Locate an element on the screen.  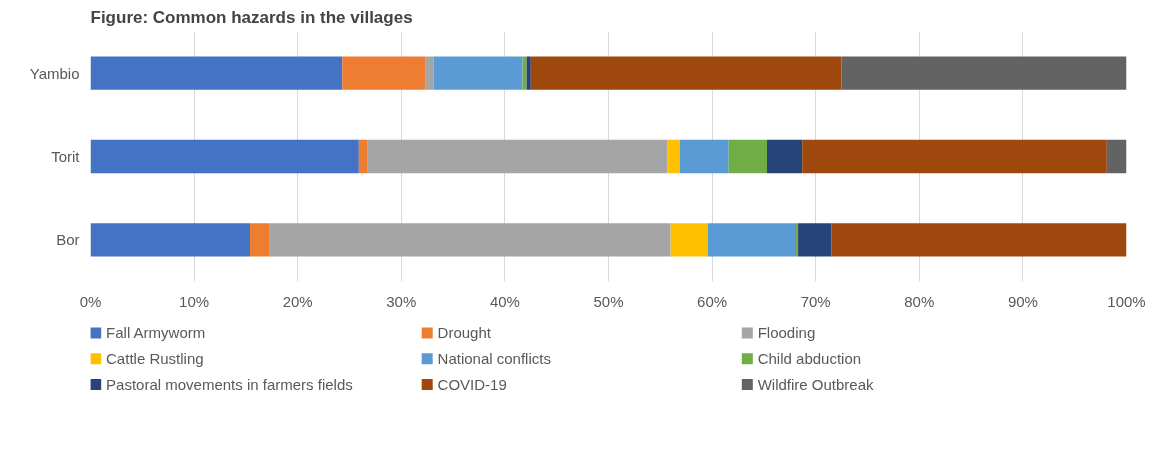
legend-label: Flooding is located at coordinates (786, 333).